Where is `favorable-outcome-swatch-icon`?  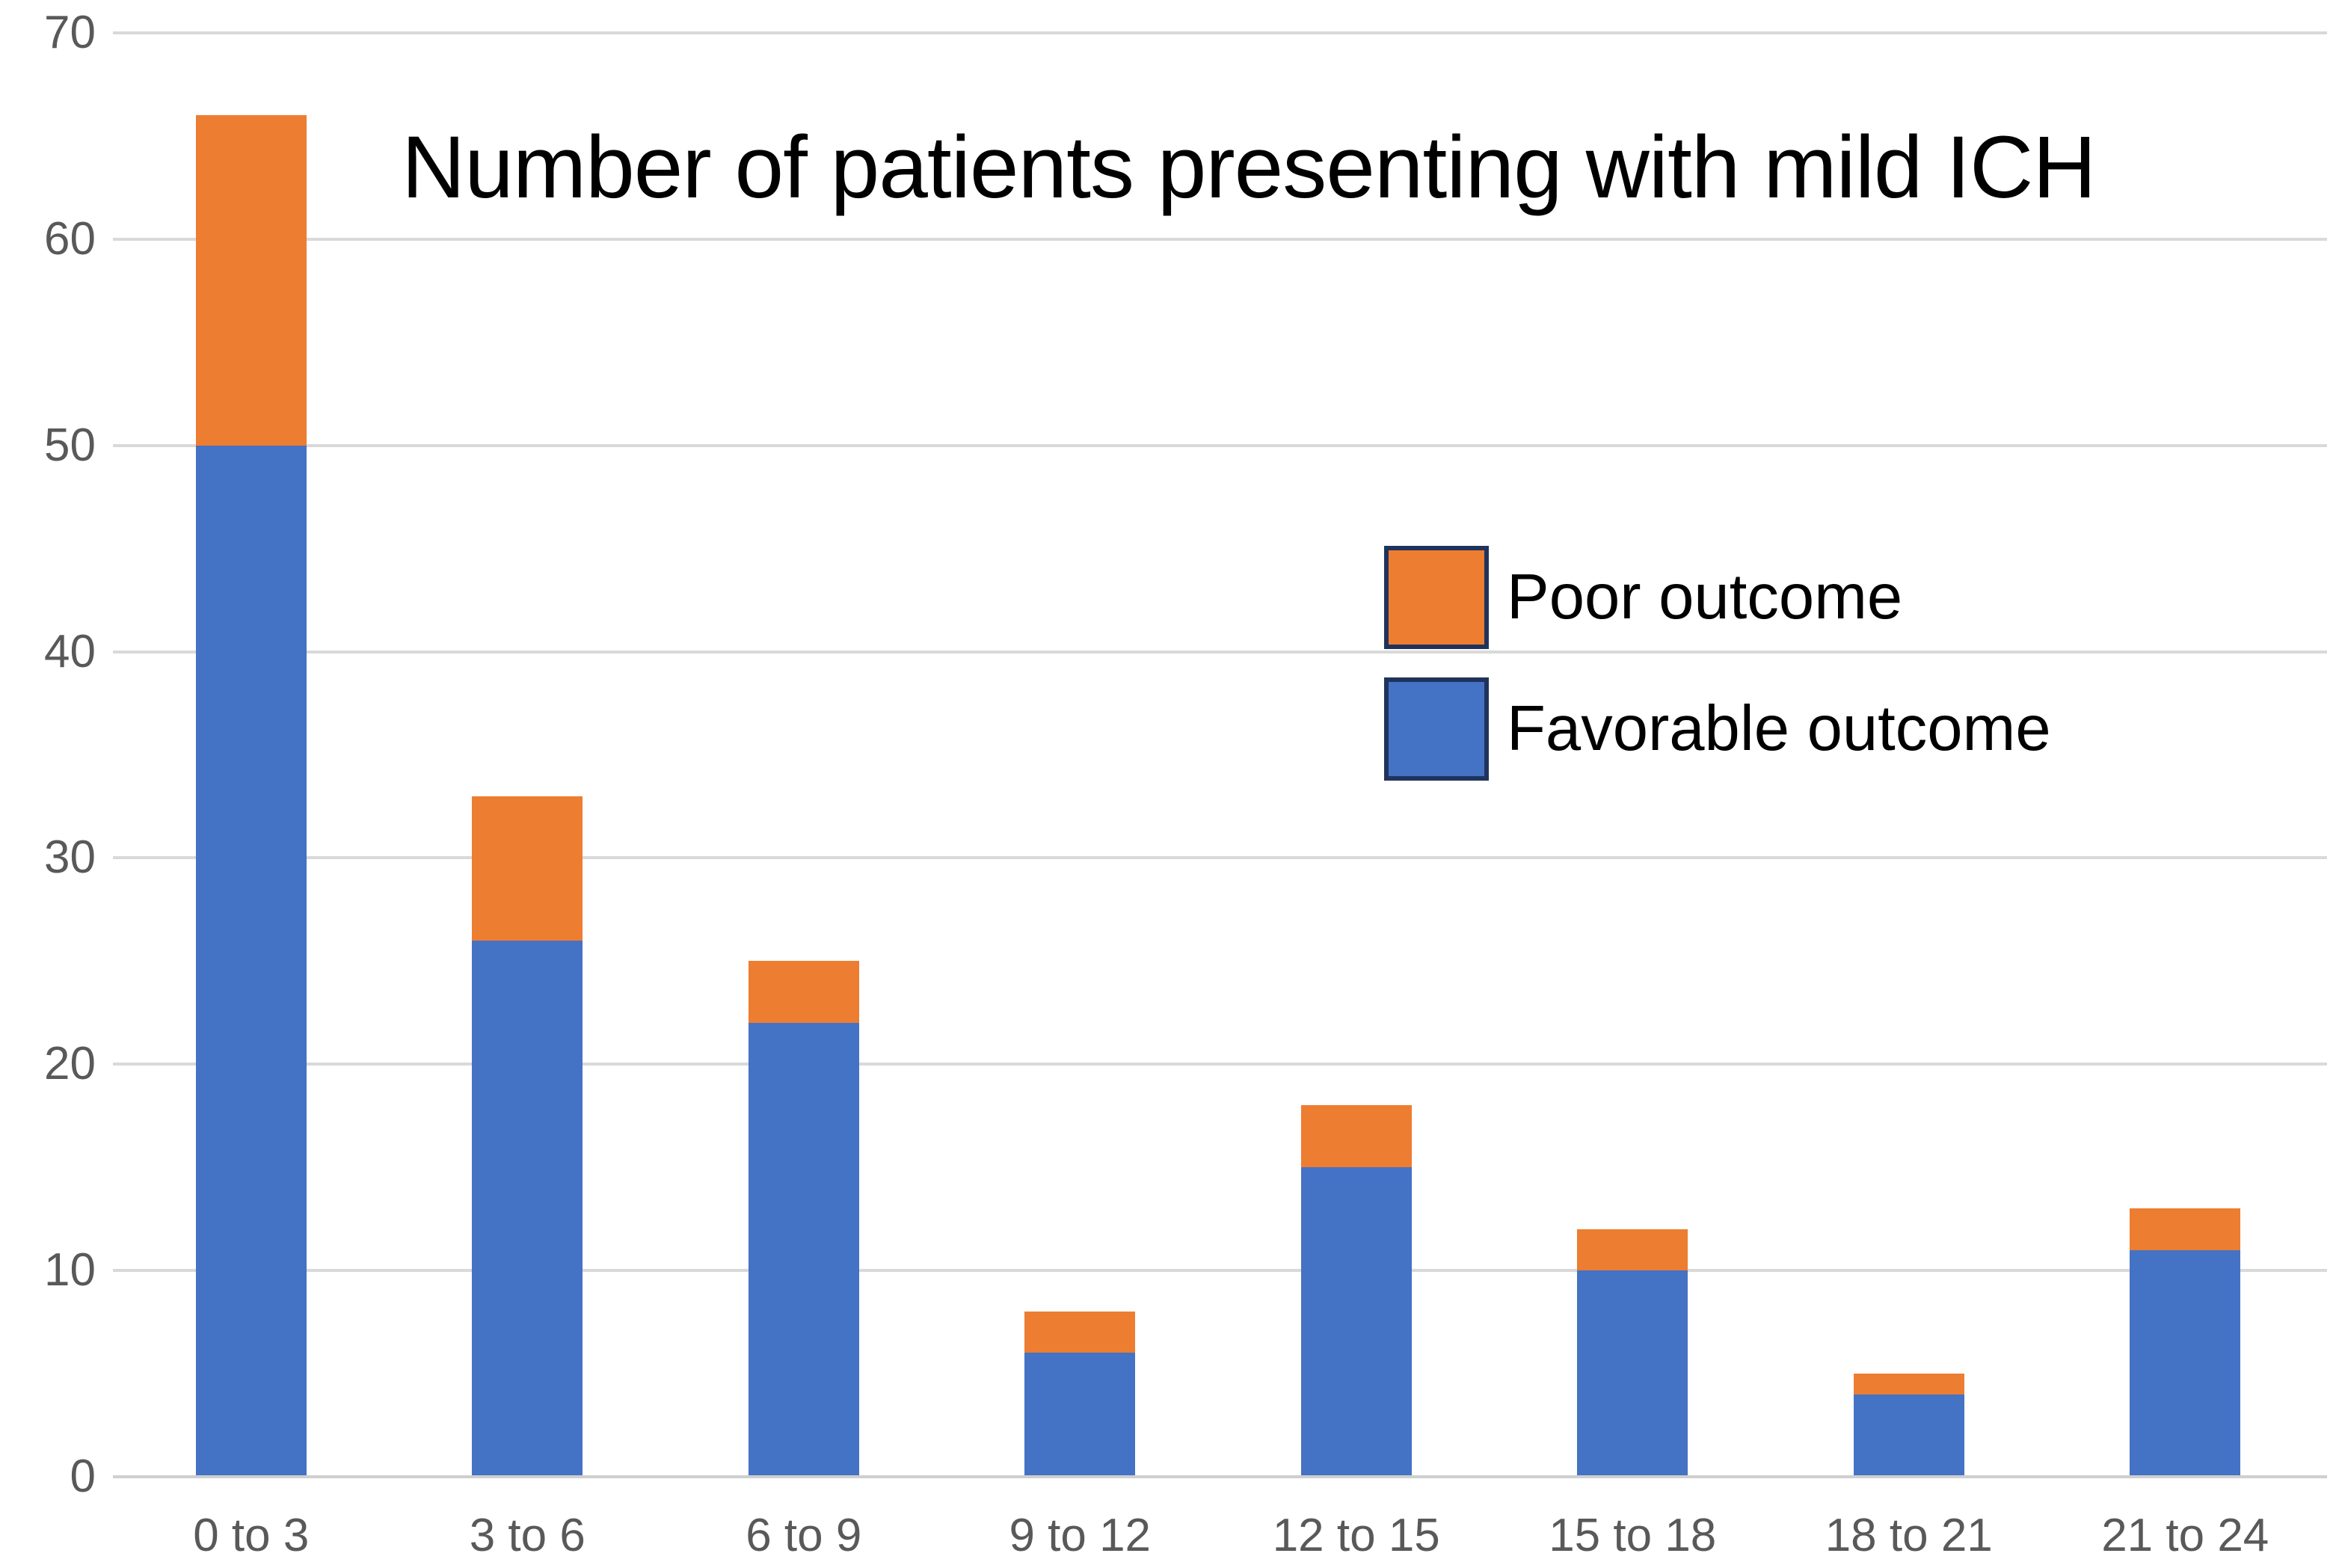 favorable-outcome-swatch-icon is located at coordinates (1436, 729).